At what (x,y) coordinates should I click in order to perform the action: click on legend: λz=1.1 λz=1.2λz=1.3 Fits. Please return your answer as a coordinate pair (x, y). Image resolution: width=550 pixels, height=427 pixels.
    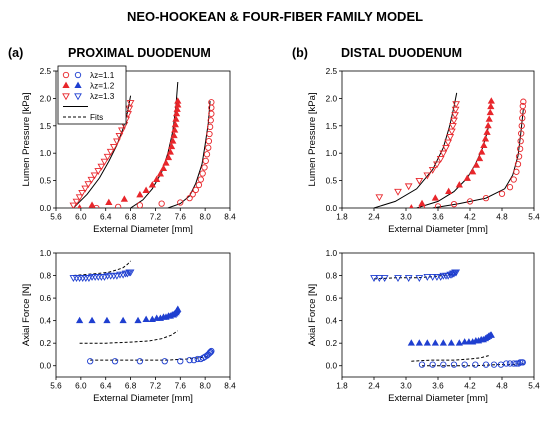
    Looking at the image, I should click on (92, 95).